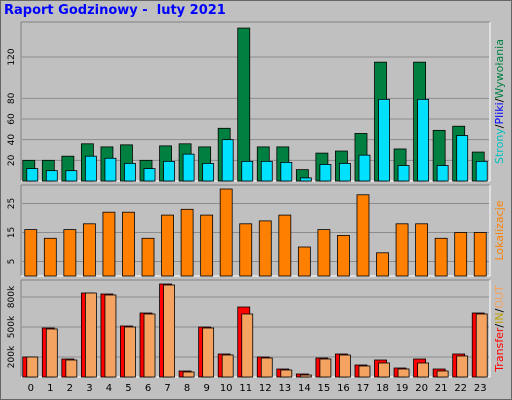 The image size is (512, 400). Describe the element at coordinates (499, 113) in the screenshot. I see `side-label-part: Pliki` at that location.